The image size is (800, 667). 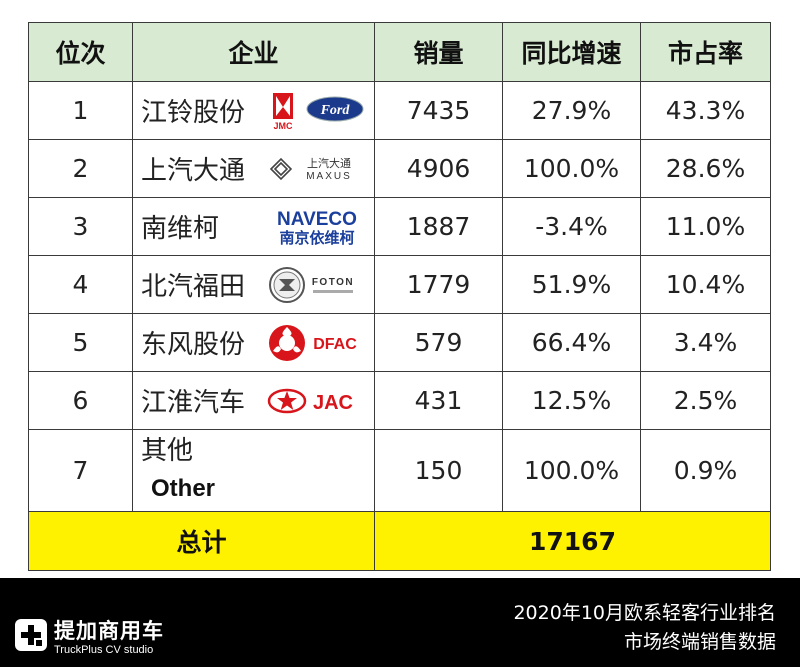 I want to click on cell-yoy: 66.4%, so click(x=571, y=342).